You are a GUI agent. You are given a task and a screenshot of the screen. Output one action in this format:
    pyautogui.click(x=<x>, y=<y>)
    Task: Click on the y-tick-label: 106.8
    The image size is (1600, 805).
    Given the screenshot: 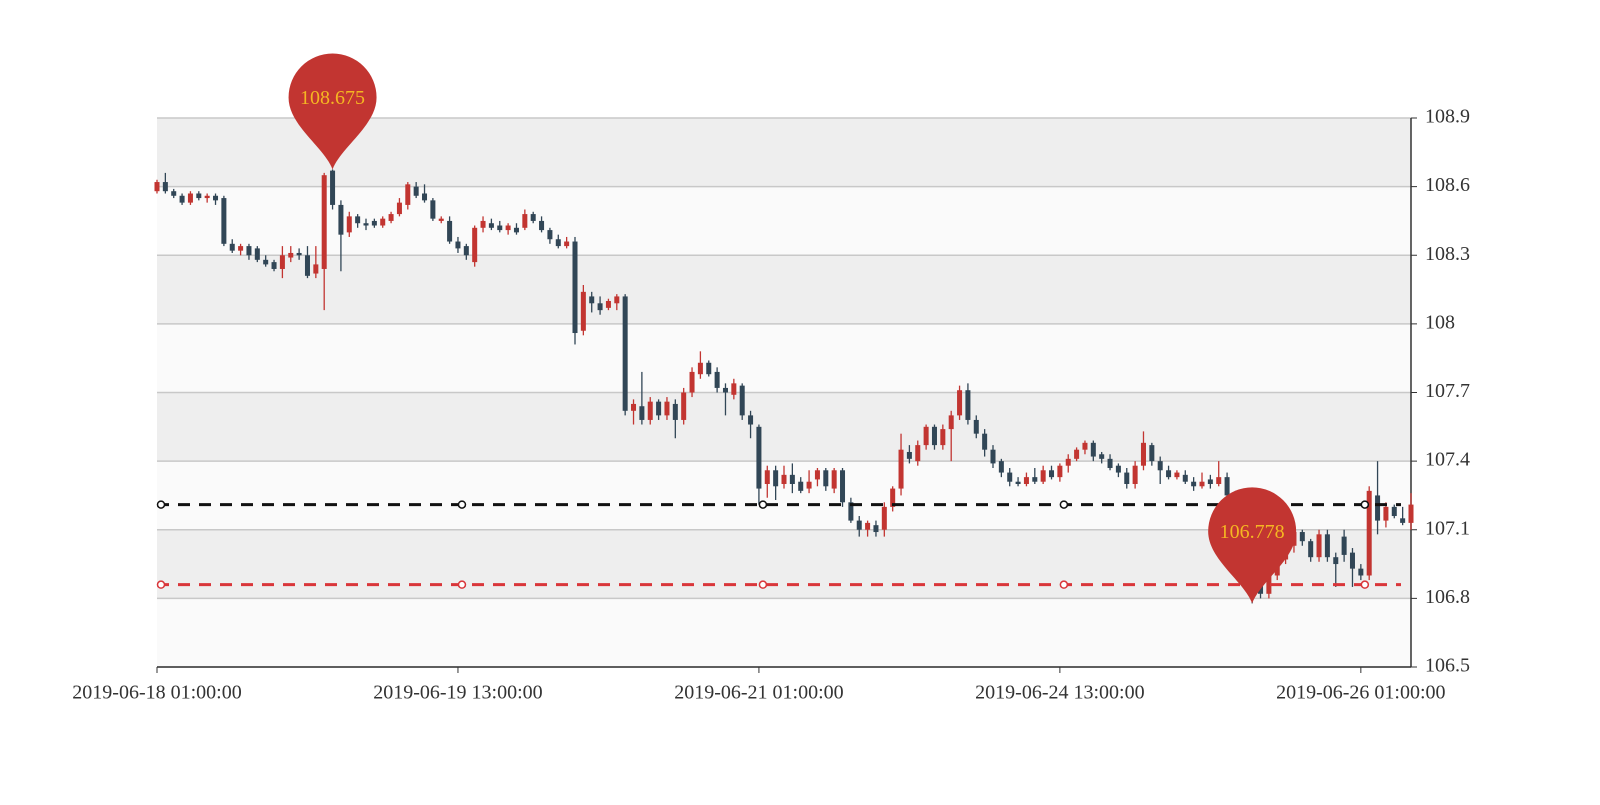 What is the action you would take?
    pyautogui.click(x=1447, y=597)
    